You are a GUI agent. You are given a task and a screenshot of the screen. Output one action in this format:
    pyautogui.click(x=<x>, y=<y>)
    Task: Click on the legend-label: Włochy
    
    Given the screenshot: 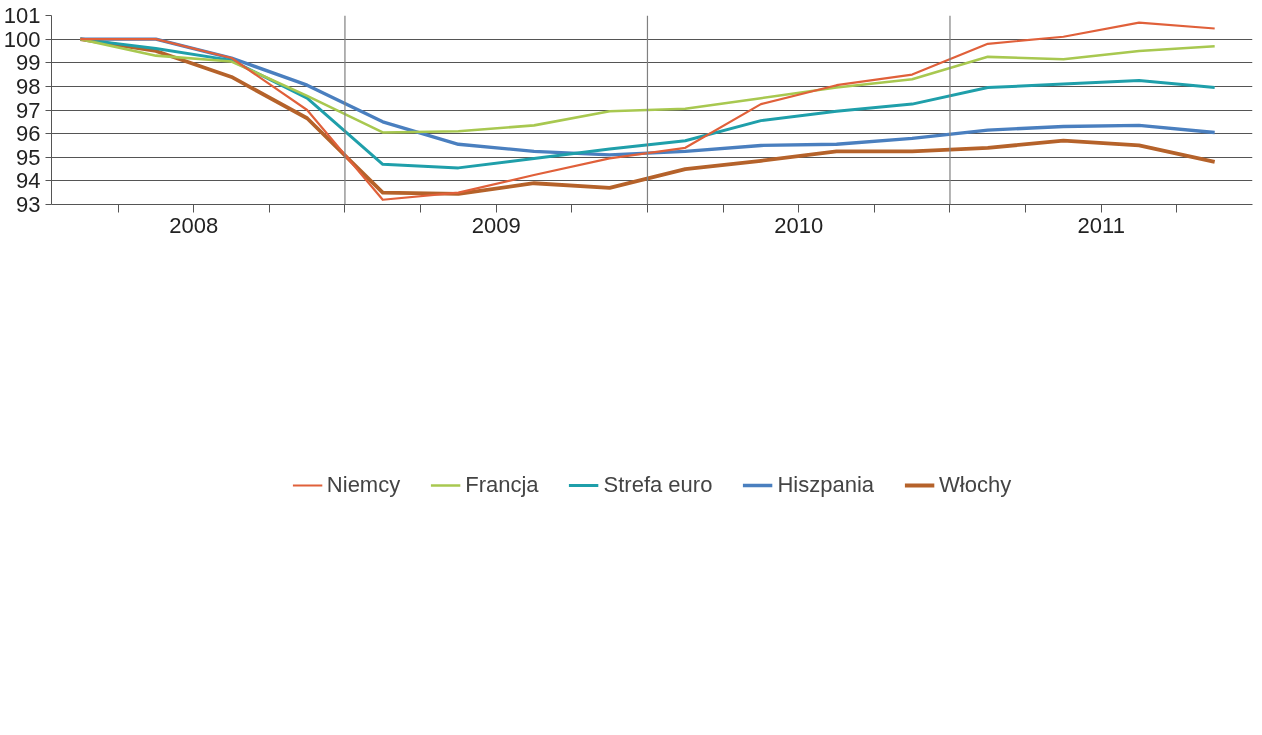 What is the action you would take?
    pyautogui.click(x=975, y=485)
    